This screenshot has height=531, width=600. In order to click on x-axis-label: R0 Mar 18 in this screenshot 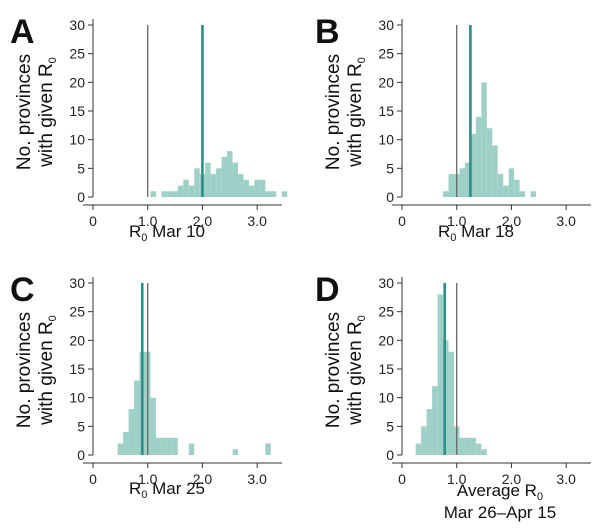, I will do `click(476, 233)`.